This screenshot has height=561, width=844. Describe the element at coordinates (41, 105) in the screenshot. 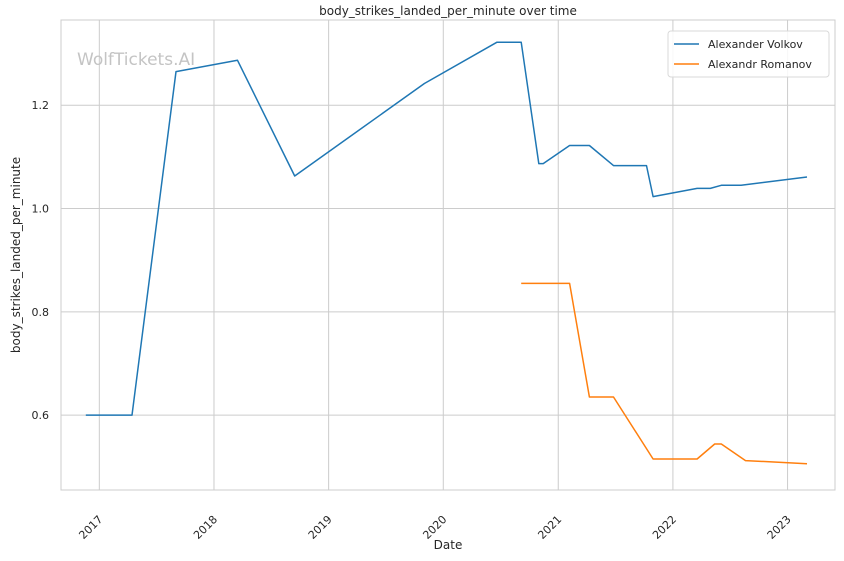

I see `y-tick-label: 1.2` at that location.